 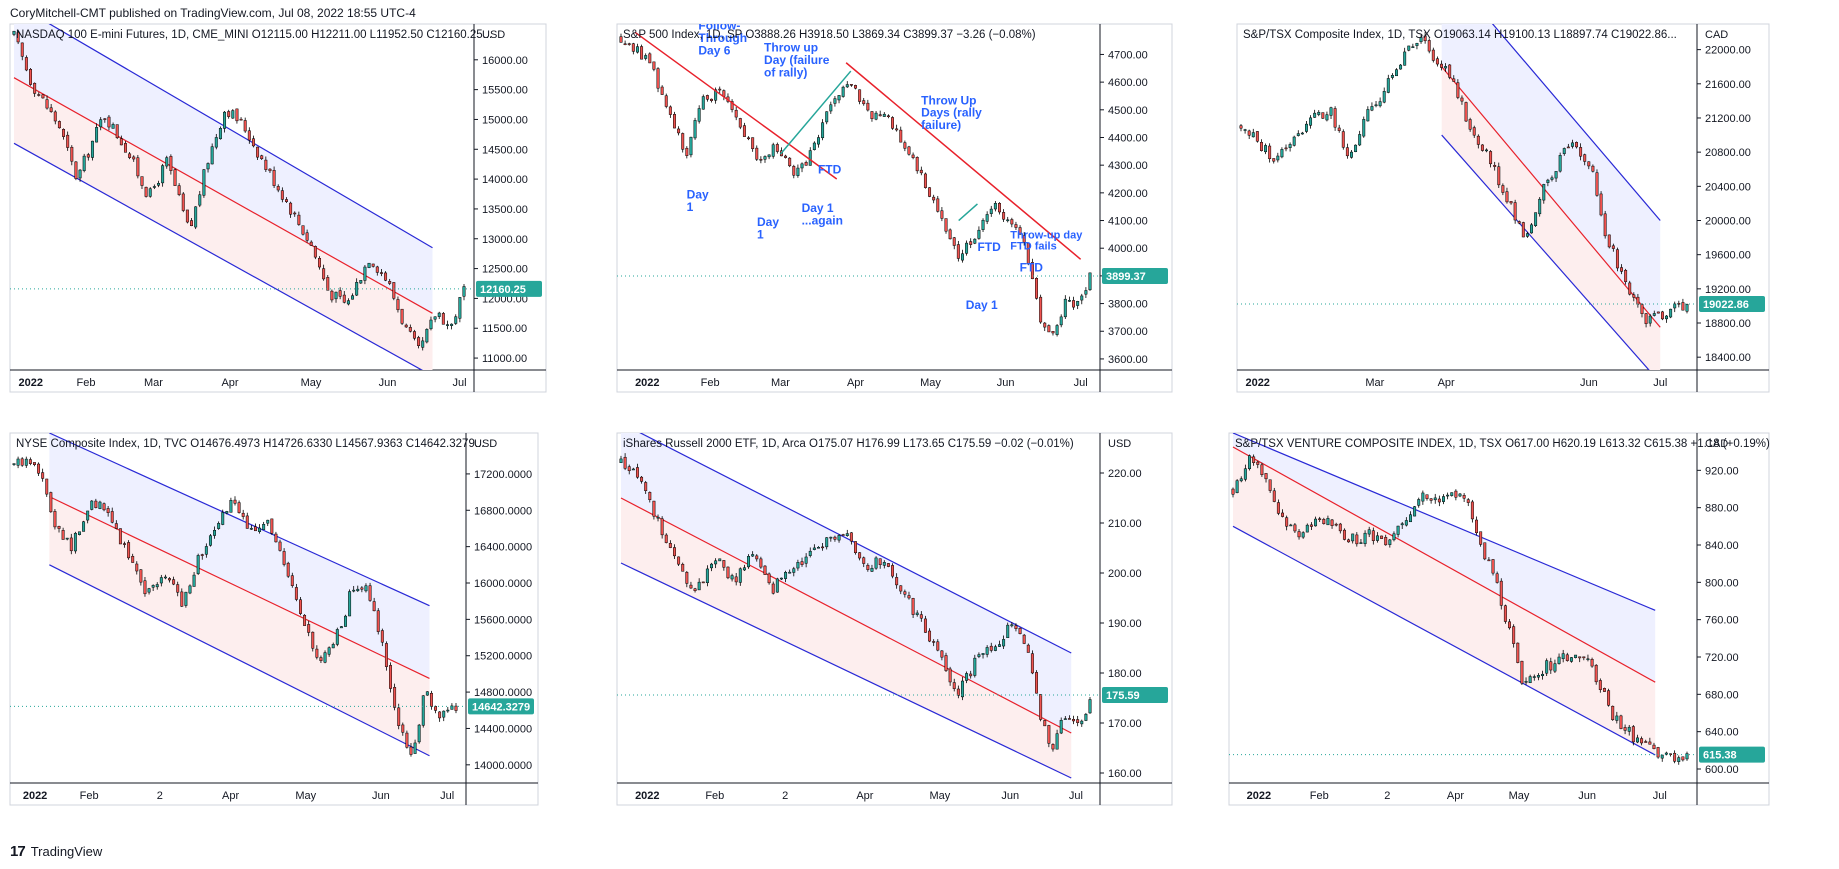 What do you see at coordinates (1128, 111) in the screenshot?
I see `y-tick-label: 4500.00` at bounding box center [1128, 111].